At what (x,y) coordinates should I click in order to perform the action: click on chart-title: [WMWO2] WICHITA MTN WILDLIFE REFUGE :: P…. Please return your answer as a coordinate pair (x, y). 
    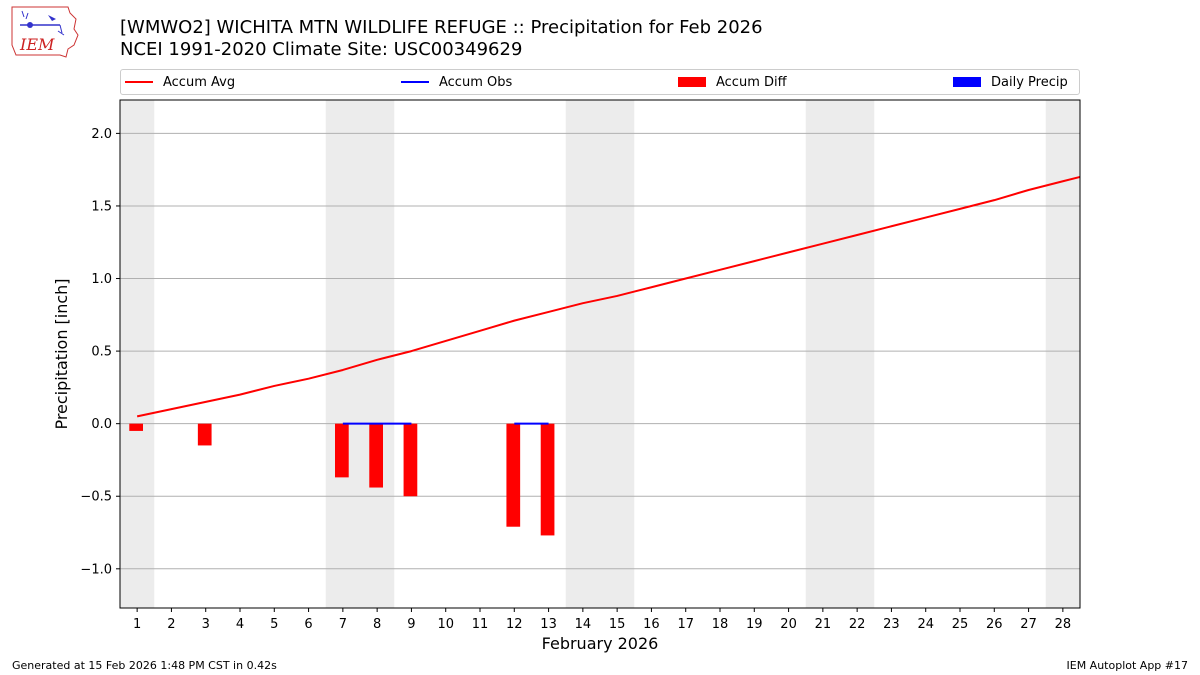
    Looking at the image, I should click on (441, 27).